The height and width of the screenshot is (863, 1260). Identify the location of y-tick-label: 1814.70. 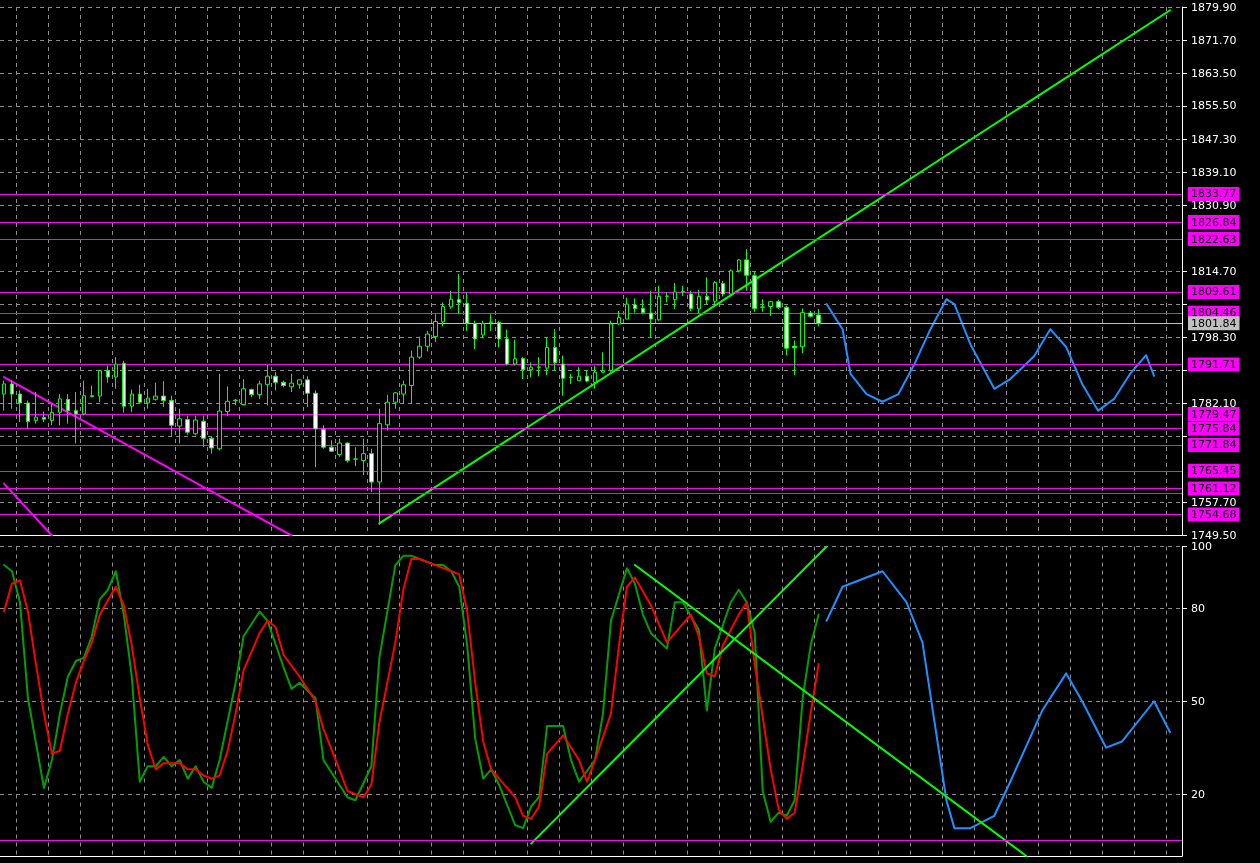
(1214, 271).